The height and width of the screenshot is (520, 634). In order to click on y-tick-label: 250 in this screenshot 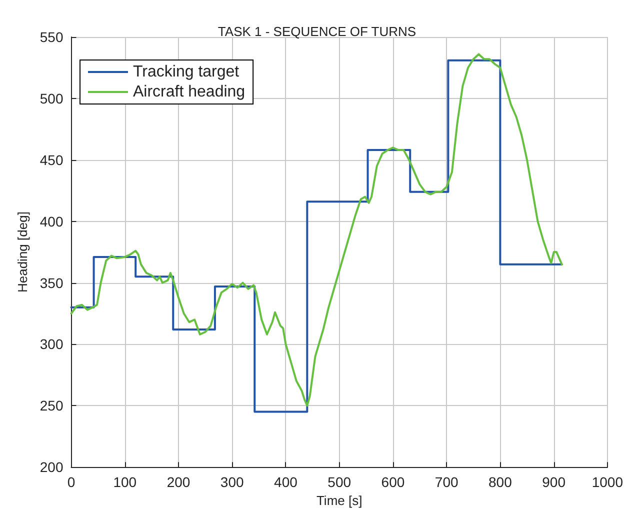, I will do `click(52, 406)`.